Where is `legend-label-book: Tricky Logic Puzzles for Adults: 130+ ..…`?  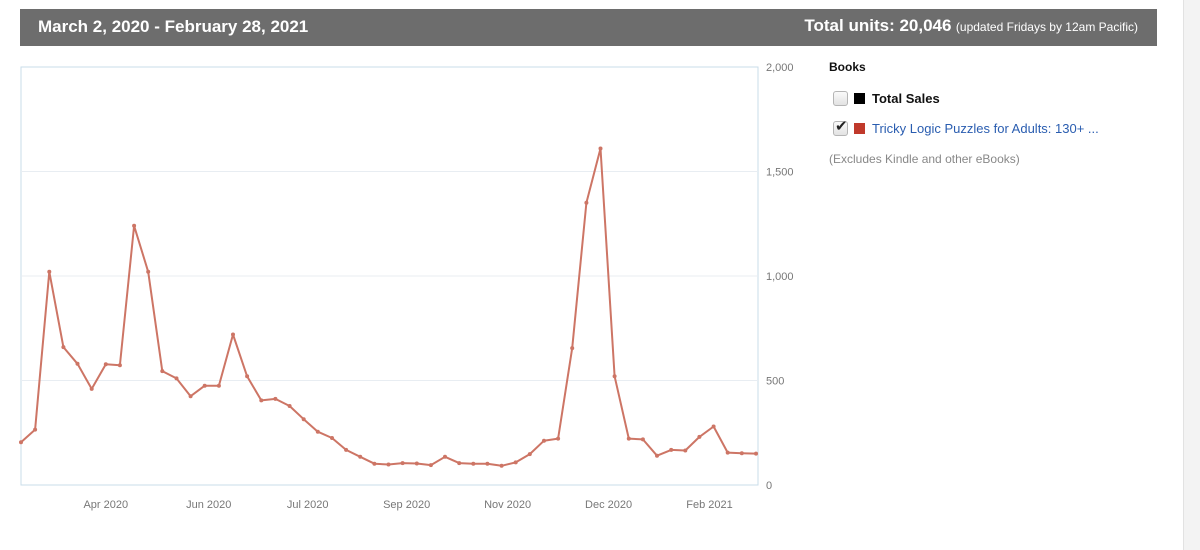
legend-label-book: Tricky Logic Puzzles for Adults: 130+ ..… is located at coordinates (985, 128).